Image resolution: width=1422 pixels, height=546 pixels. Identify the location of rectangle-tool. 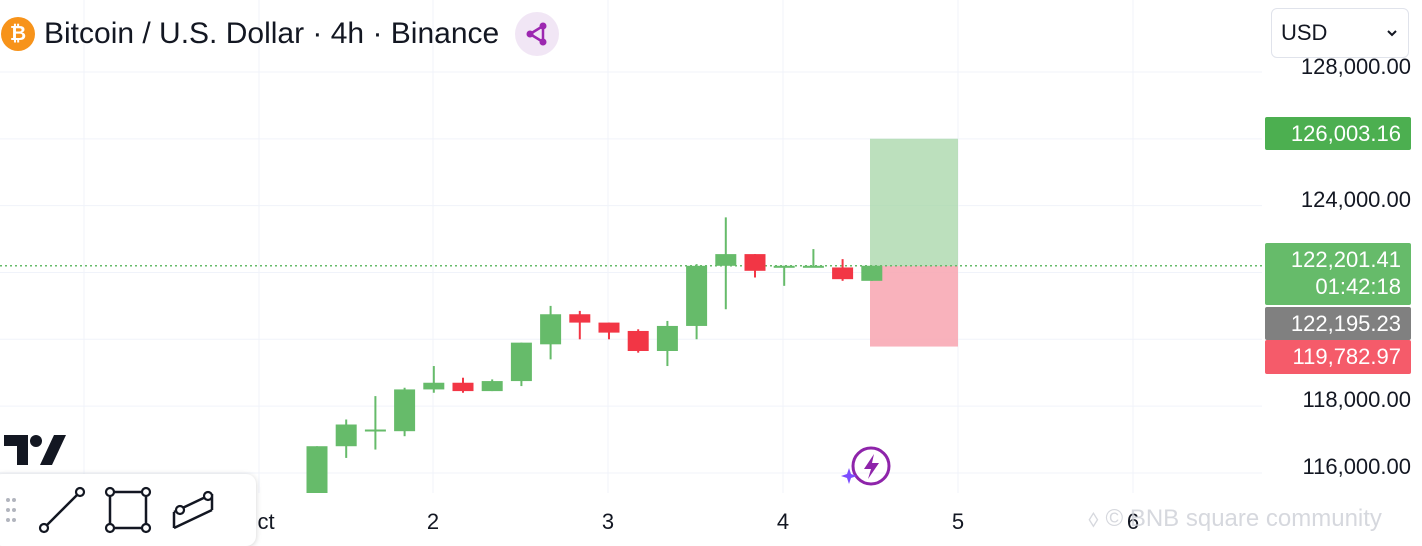
(128, 510).